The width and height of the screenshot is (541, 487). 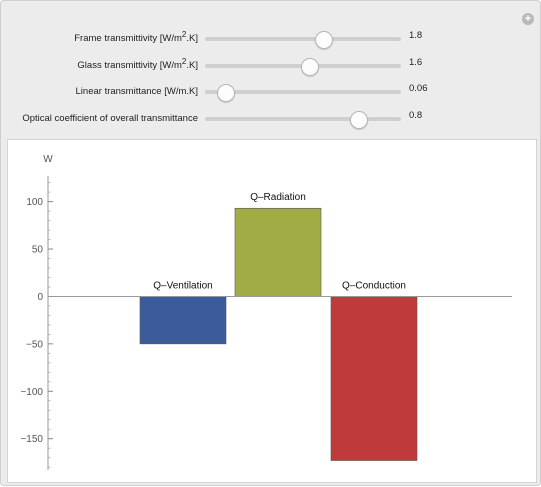 What do you see at coordinates (136, 37) in the screenshot?
I see `slider-label: Frame transmittivity [W/m2.K]` at bounding box center [136, 37].